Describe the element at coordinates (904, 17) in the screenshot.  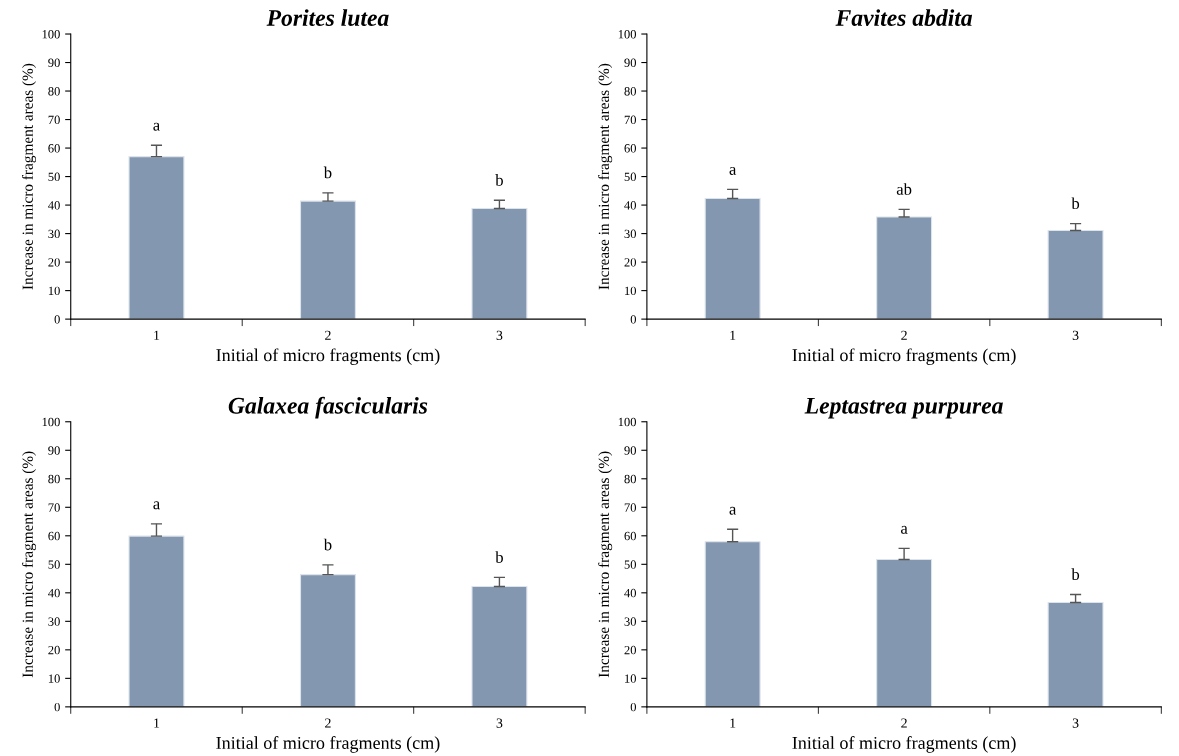
I see `chart-title: Favites abdita` at that location.